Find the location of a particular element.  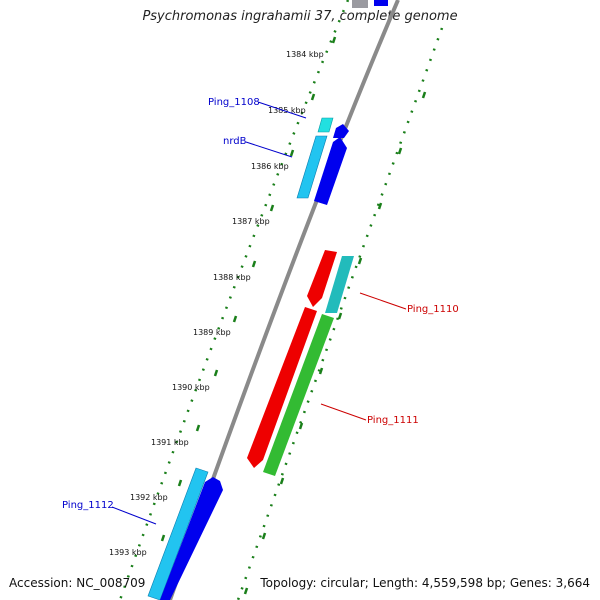

cds-blue-bottom is located at coordinates (191, 538).